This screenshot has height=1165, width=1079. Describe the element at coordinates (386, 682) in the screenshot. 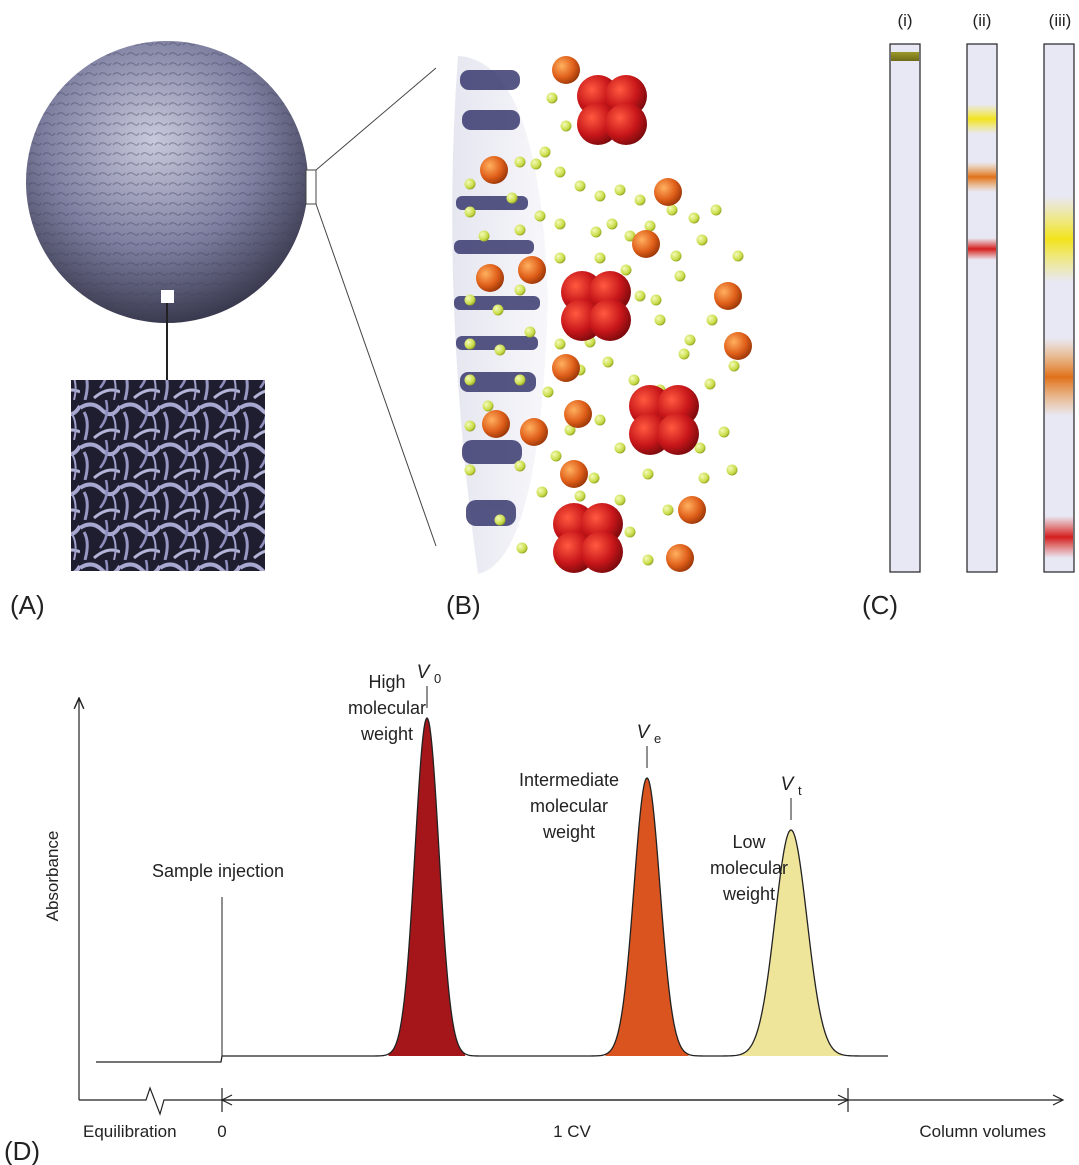

I see `peak-label-0-line-0: High` at that location.